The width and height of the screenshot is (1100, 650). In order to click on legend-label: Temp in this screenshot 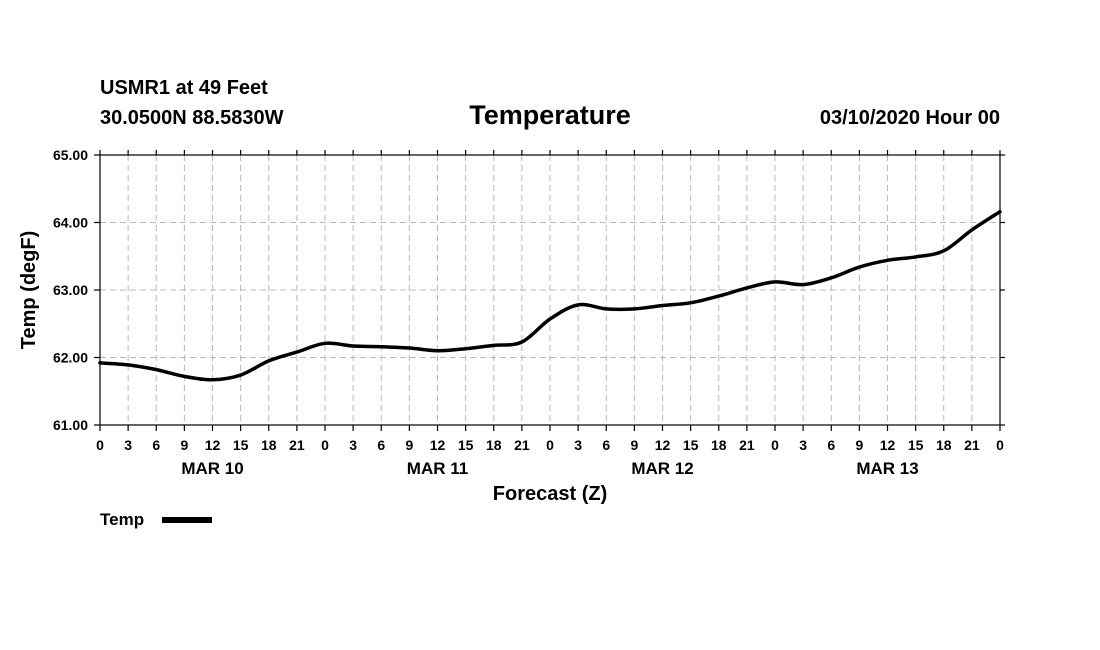, I will do `click(122, 519)`.